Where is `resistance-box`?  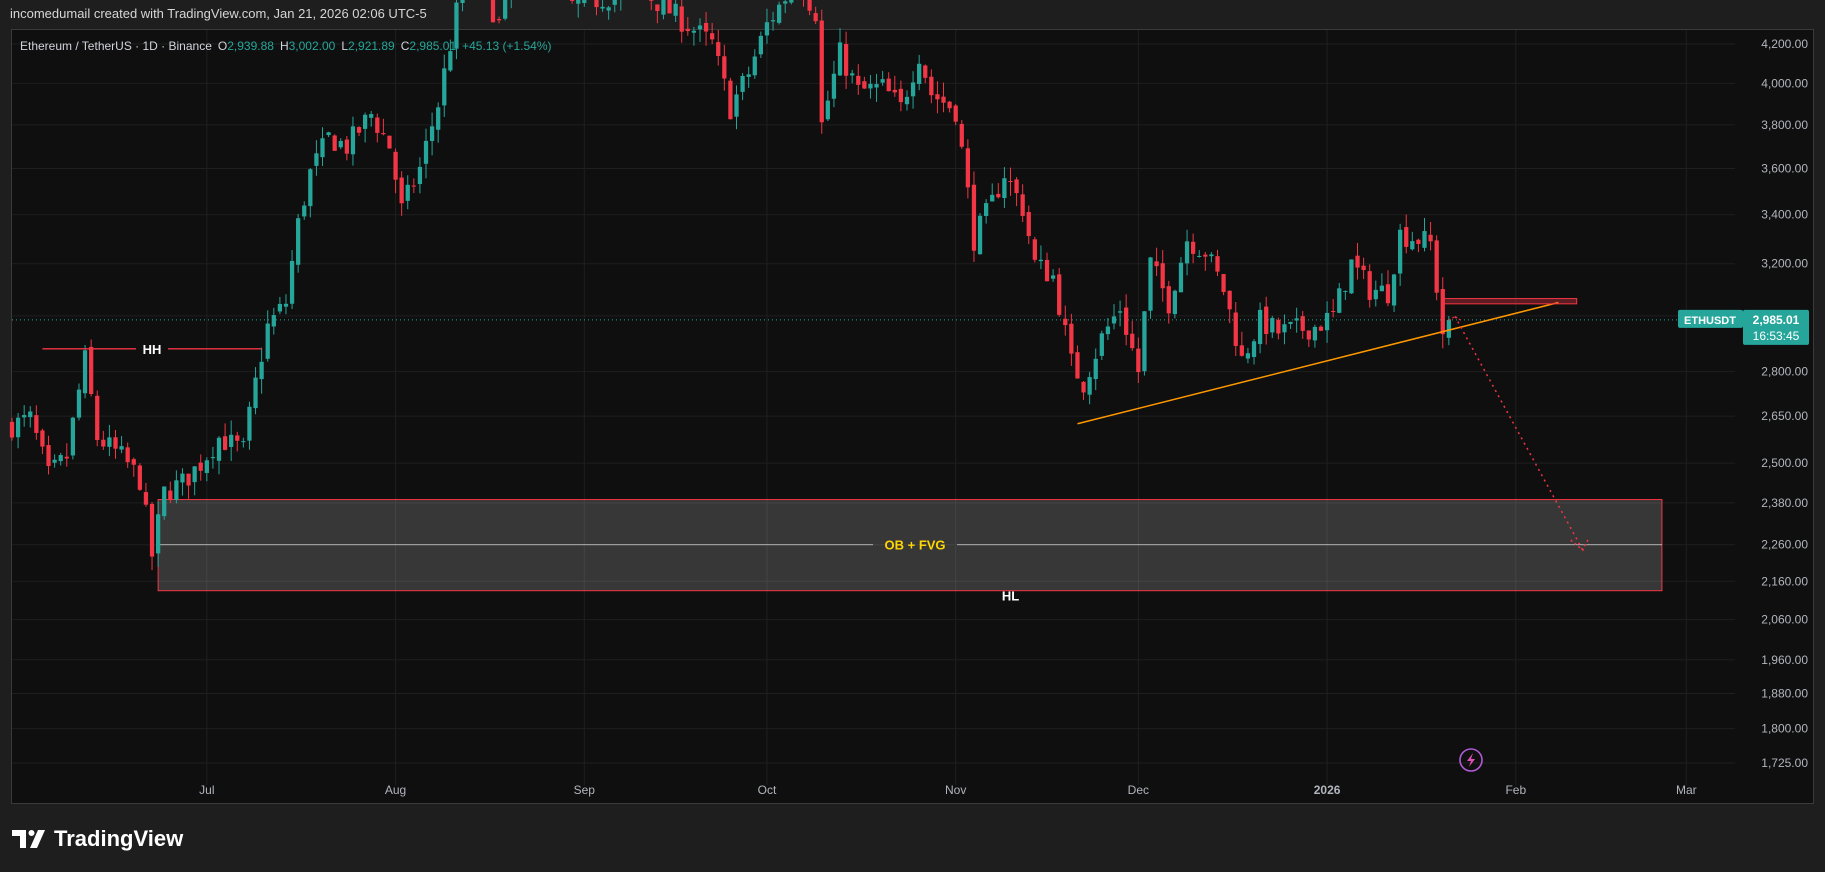
resistance-box is located at coordinates (1510, 301).